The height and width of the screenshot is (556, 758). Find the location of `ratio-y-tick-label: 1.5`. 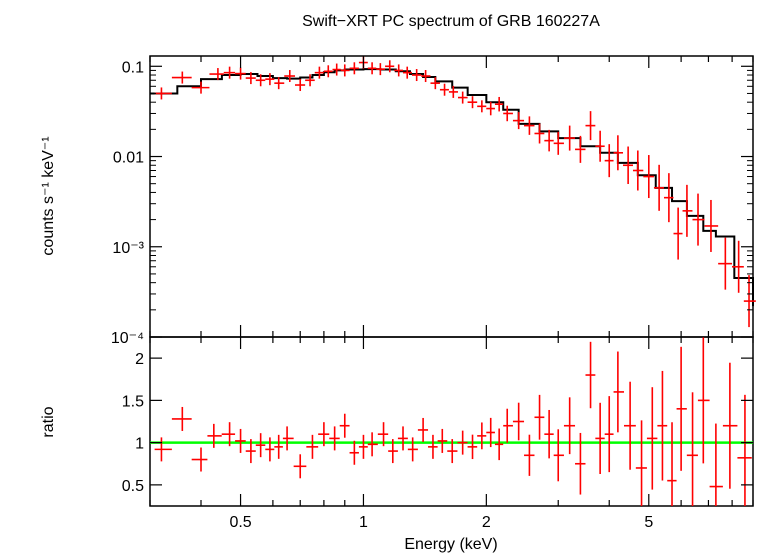

ratio-y-tick-label: 1.5 is located at coordinates (133, 401).